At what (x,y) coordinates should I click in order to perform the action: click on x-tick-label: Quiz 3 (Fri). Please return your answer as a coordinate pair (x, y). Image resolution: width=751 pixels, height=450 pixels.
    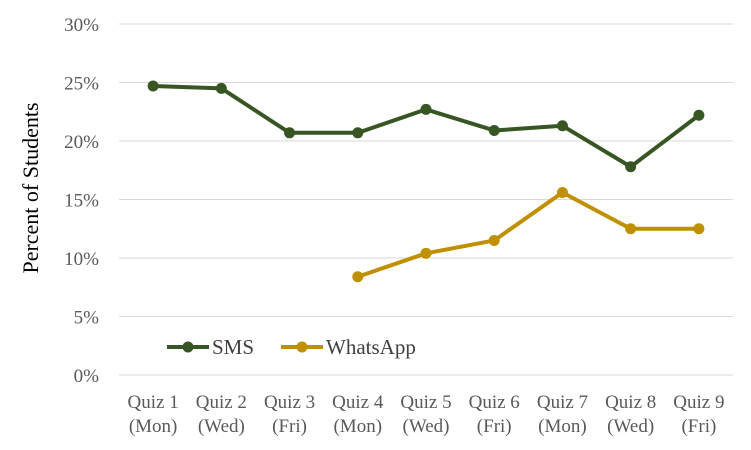
    Looking at the image, I should click on (289, 414).